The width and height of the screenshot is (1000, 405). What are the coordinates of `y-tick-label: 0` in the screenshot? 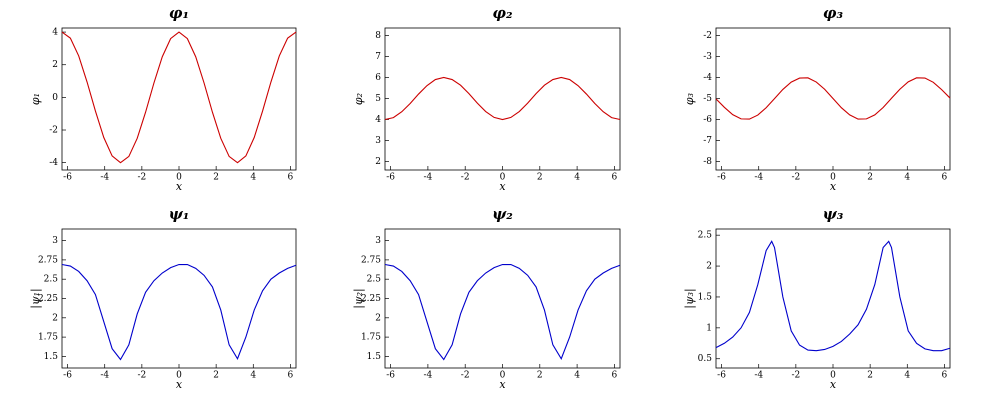 It's located at (55, 98).